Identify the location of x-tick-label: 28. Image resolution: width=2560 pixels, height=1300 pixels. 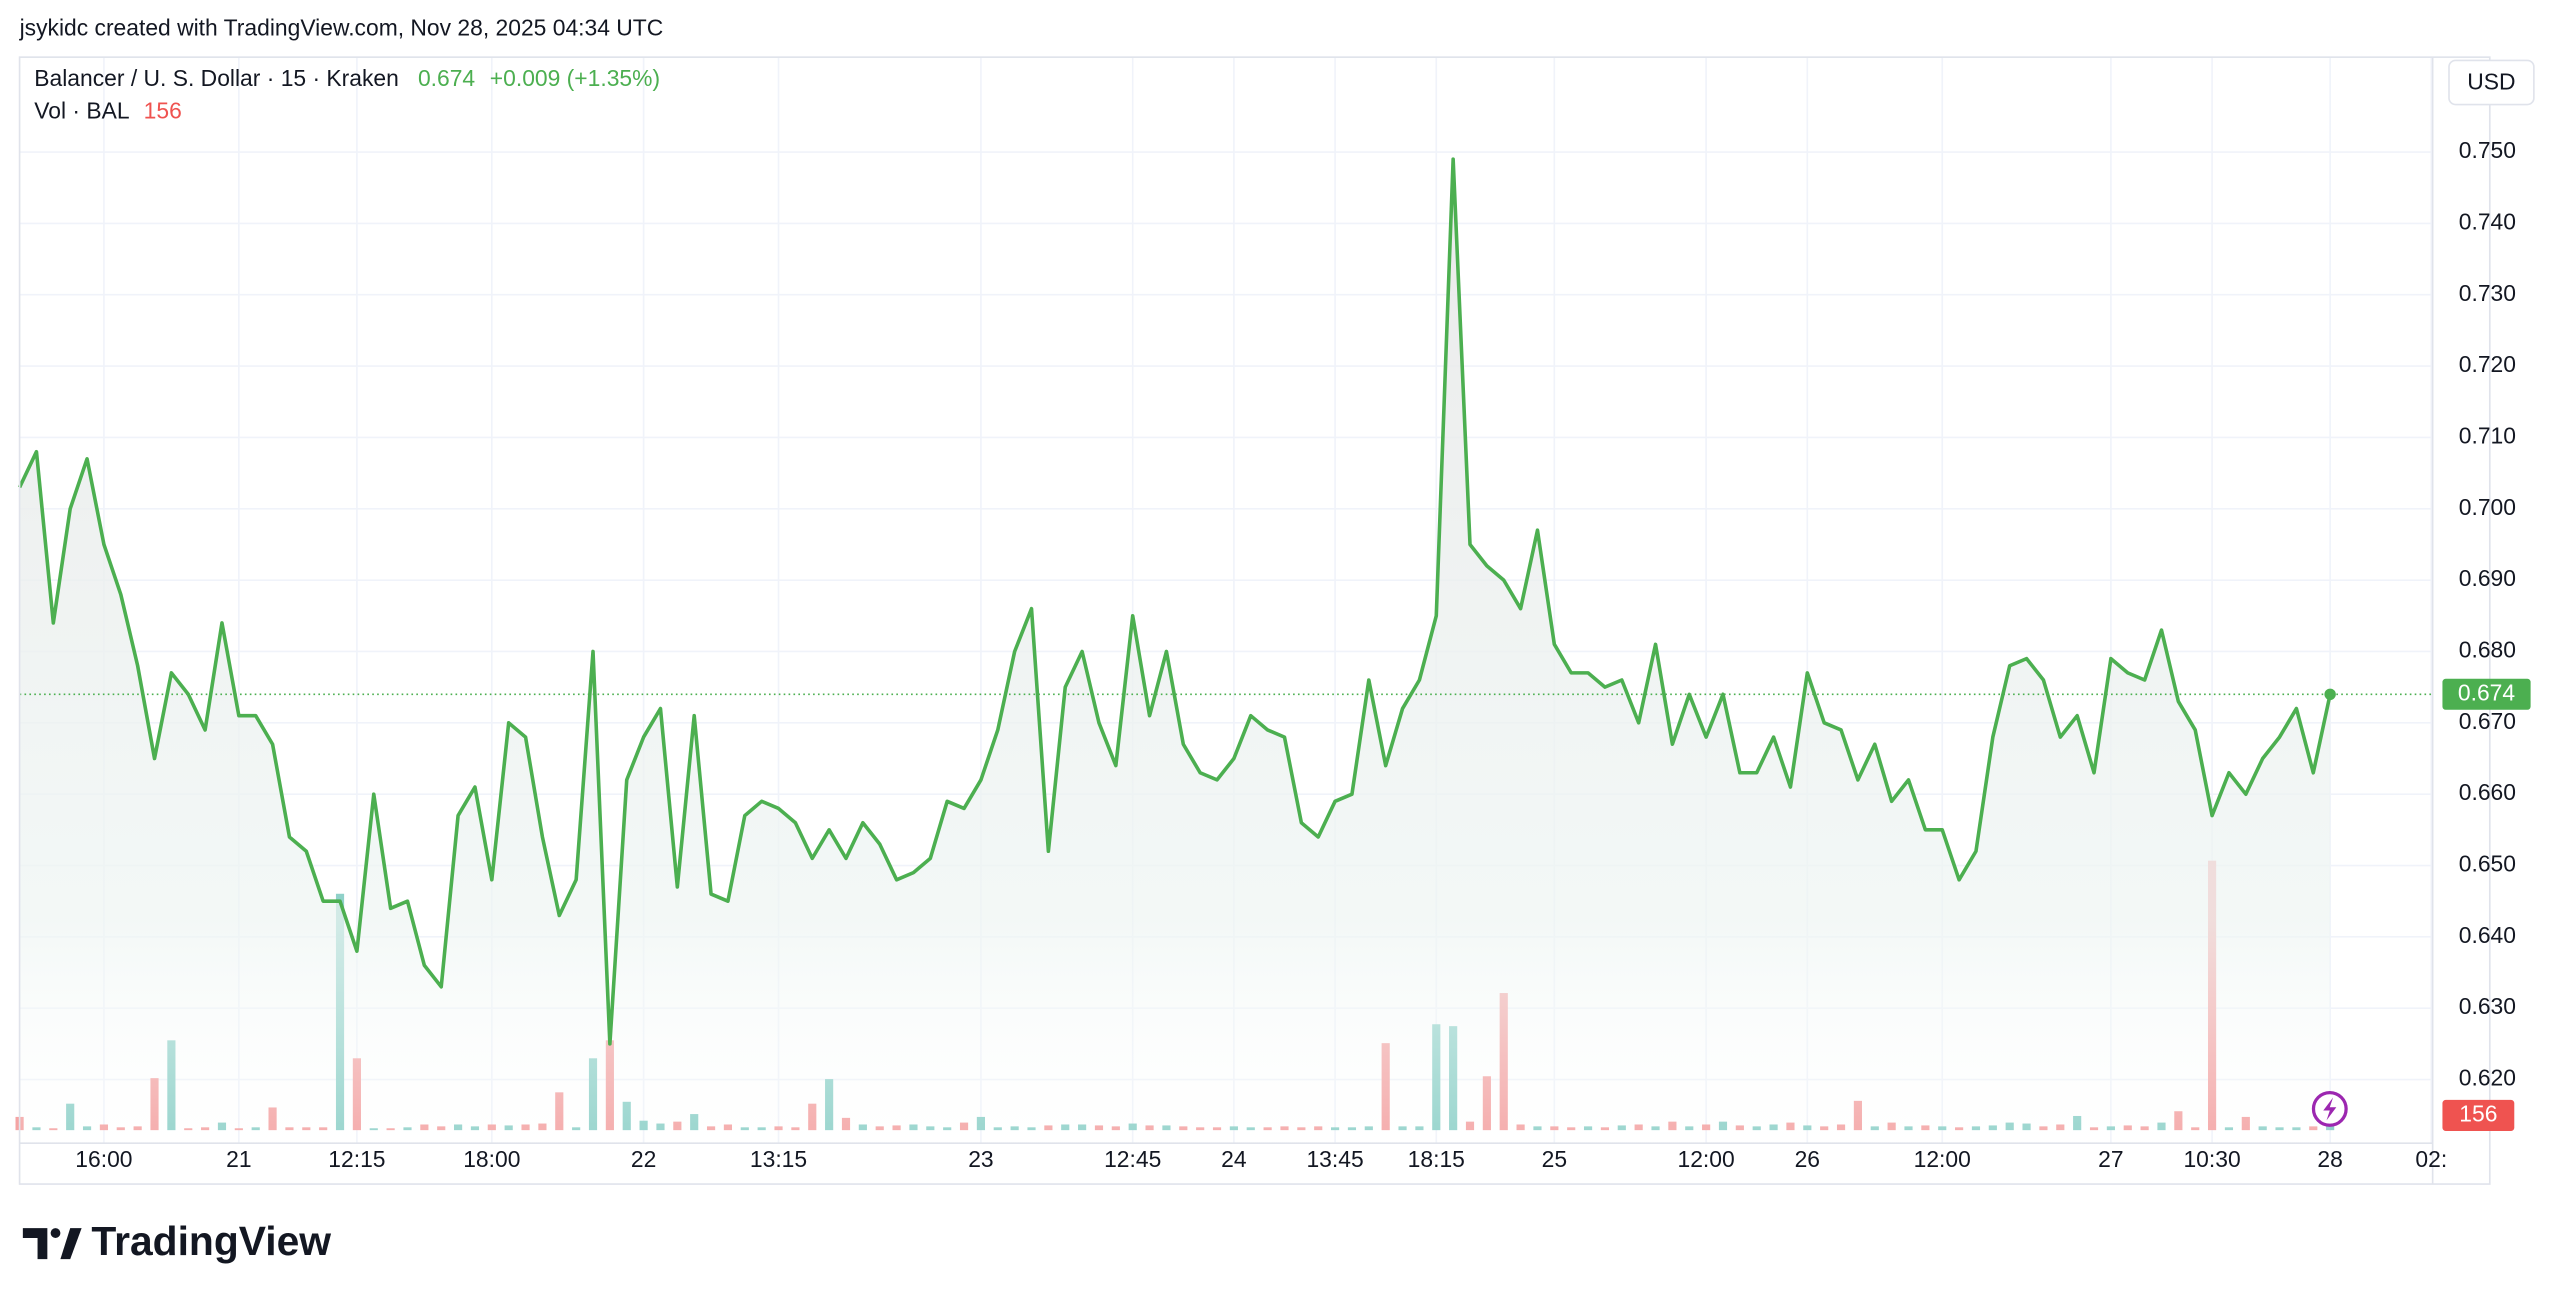
(2329, 1159).